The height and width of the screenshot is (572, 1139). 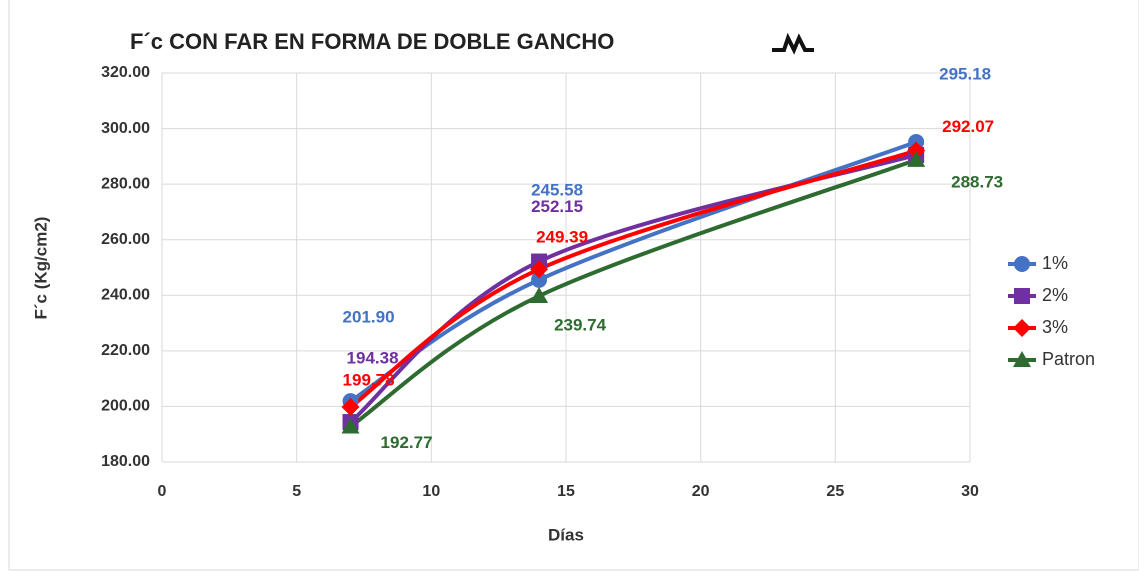 What do you see at coordinates (369, 380) in the screenshot?
I see `data-label: 199.78` at bounding box center [369, 380].